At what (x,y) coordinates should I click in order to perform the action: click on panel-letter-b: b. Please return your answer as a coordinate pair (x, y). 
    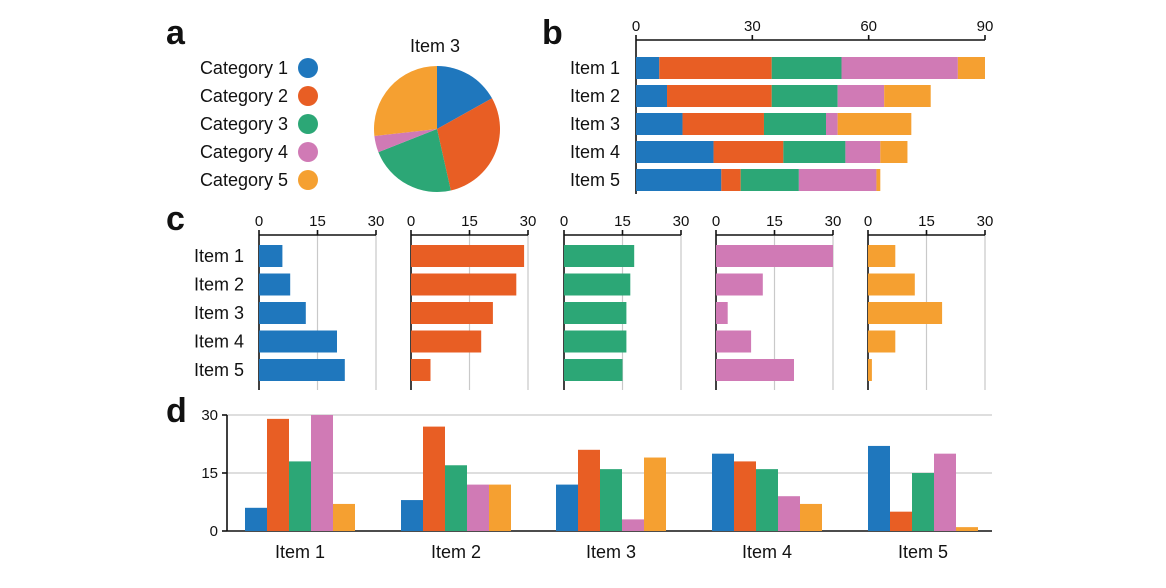
    Looking at the image, I should click on (552, 33).